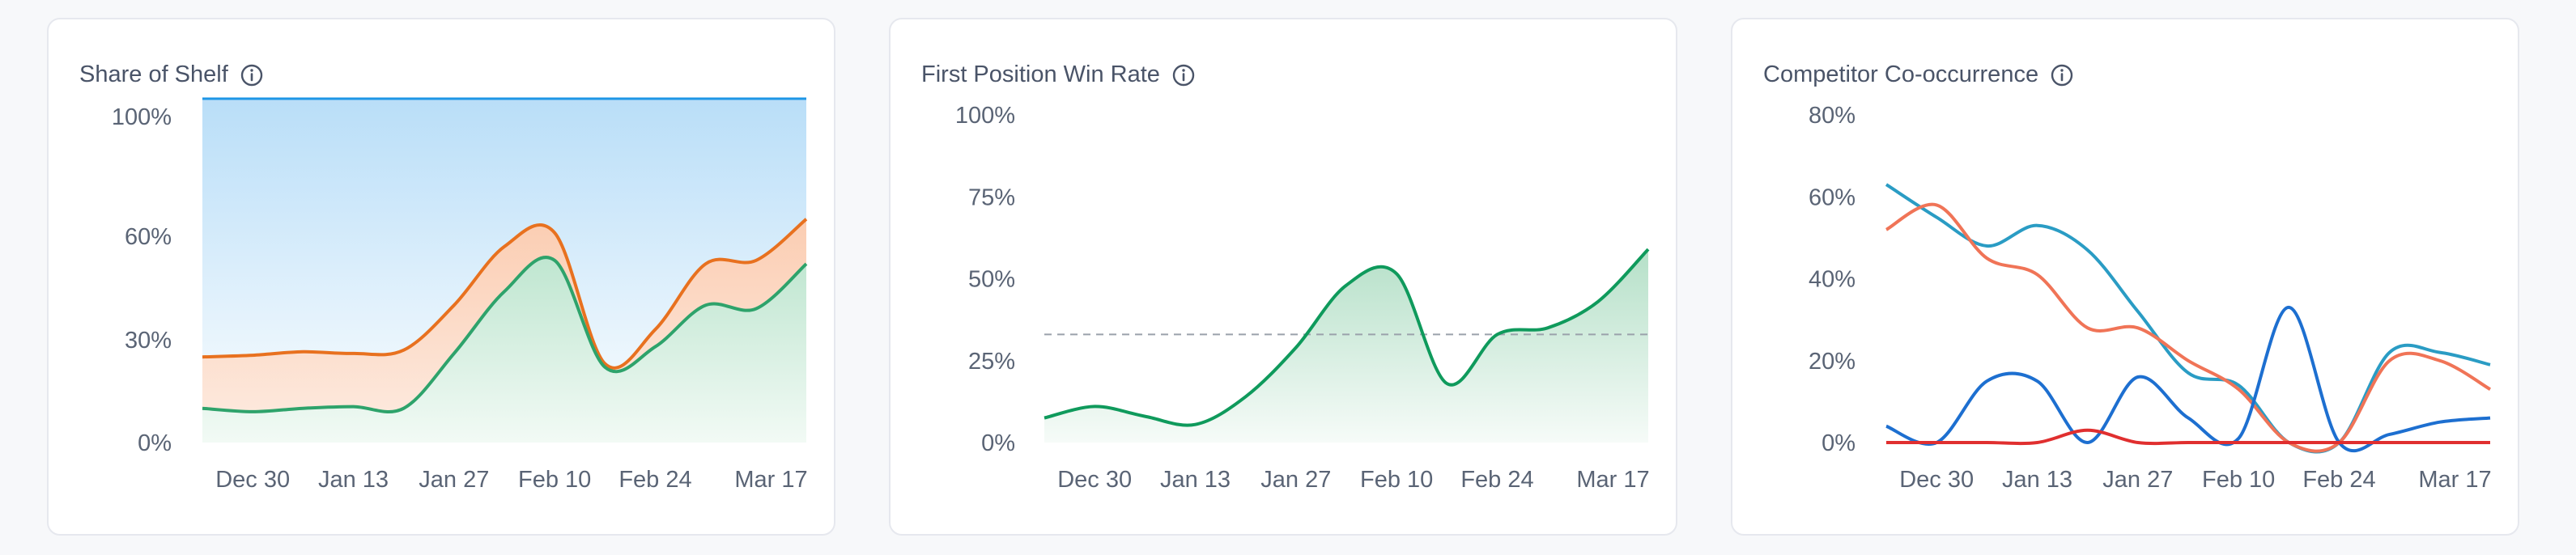 Image resolution: width=2576 pixels, height=555 pixels. What do you see at coordinates (991, 362) in the screenshot?
I see `y-tick-label: 25%` at bounding box center [991, 362].